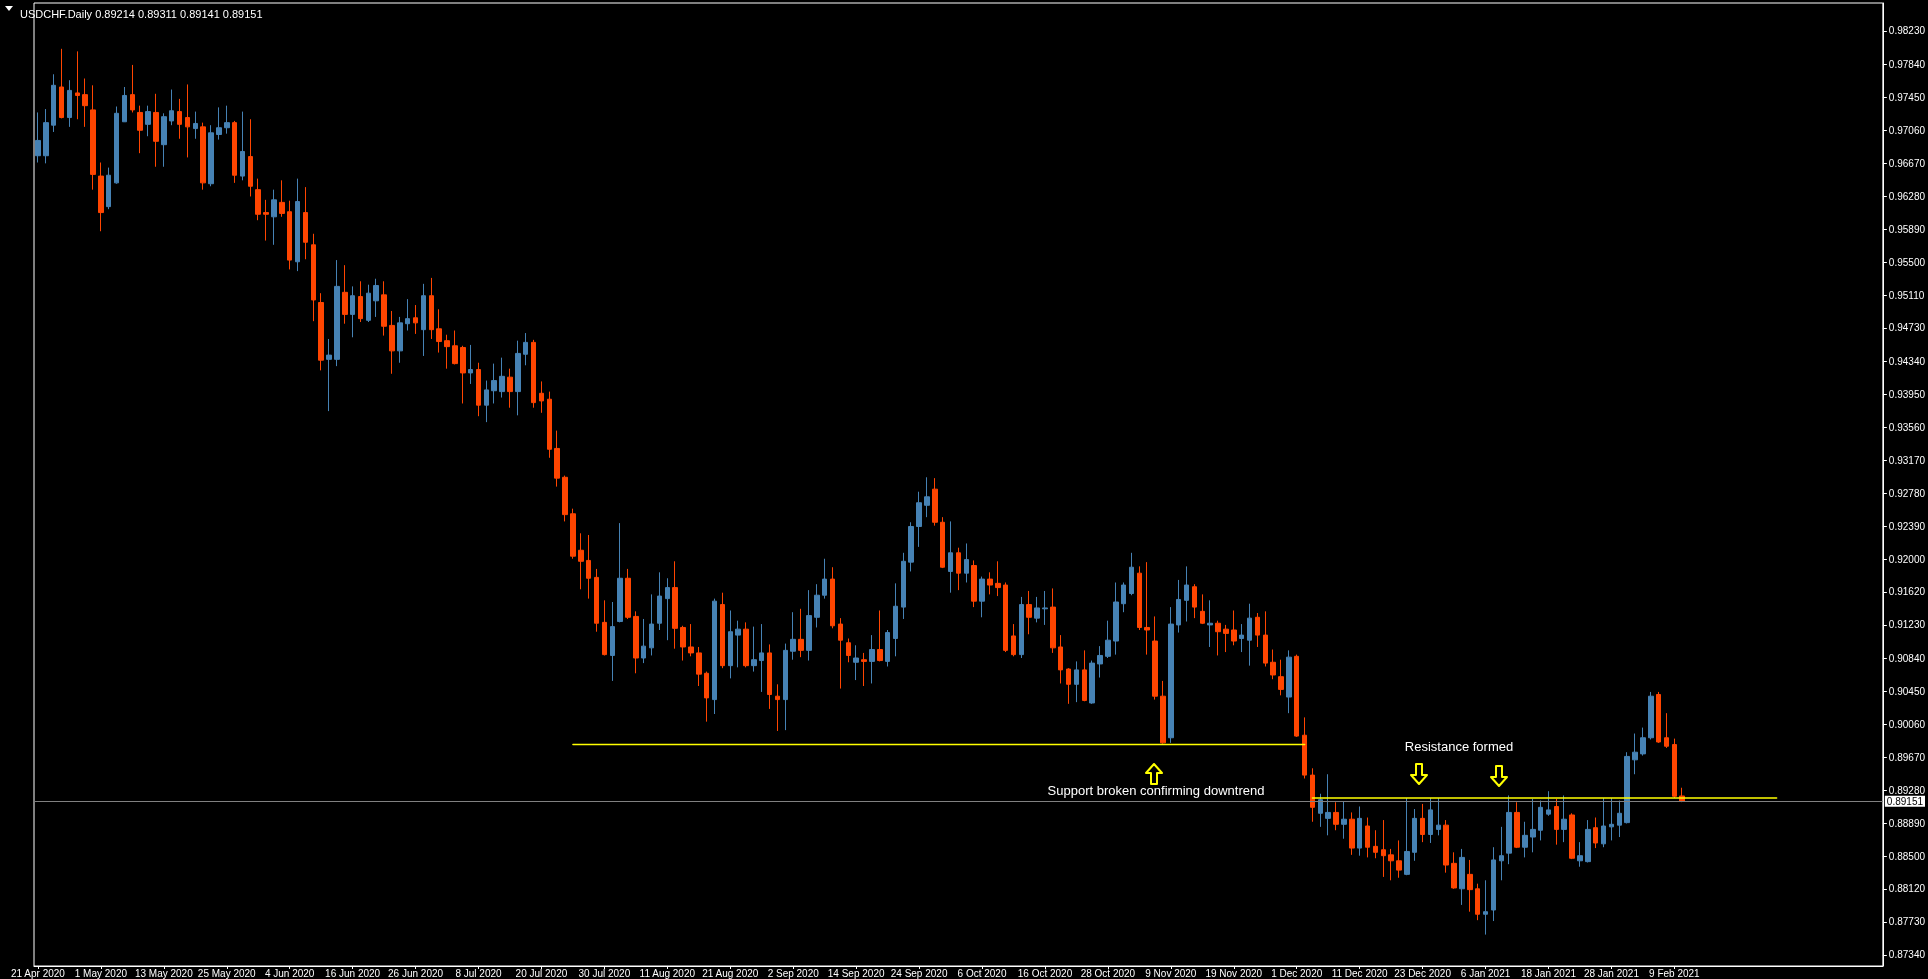 This screenshot has height=979, width=1928. Describe the element at coordinates (1907, 857) in the screenshot. I see `y-tick-label: 0.88500` at that location.